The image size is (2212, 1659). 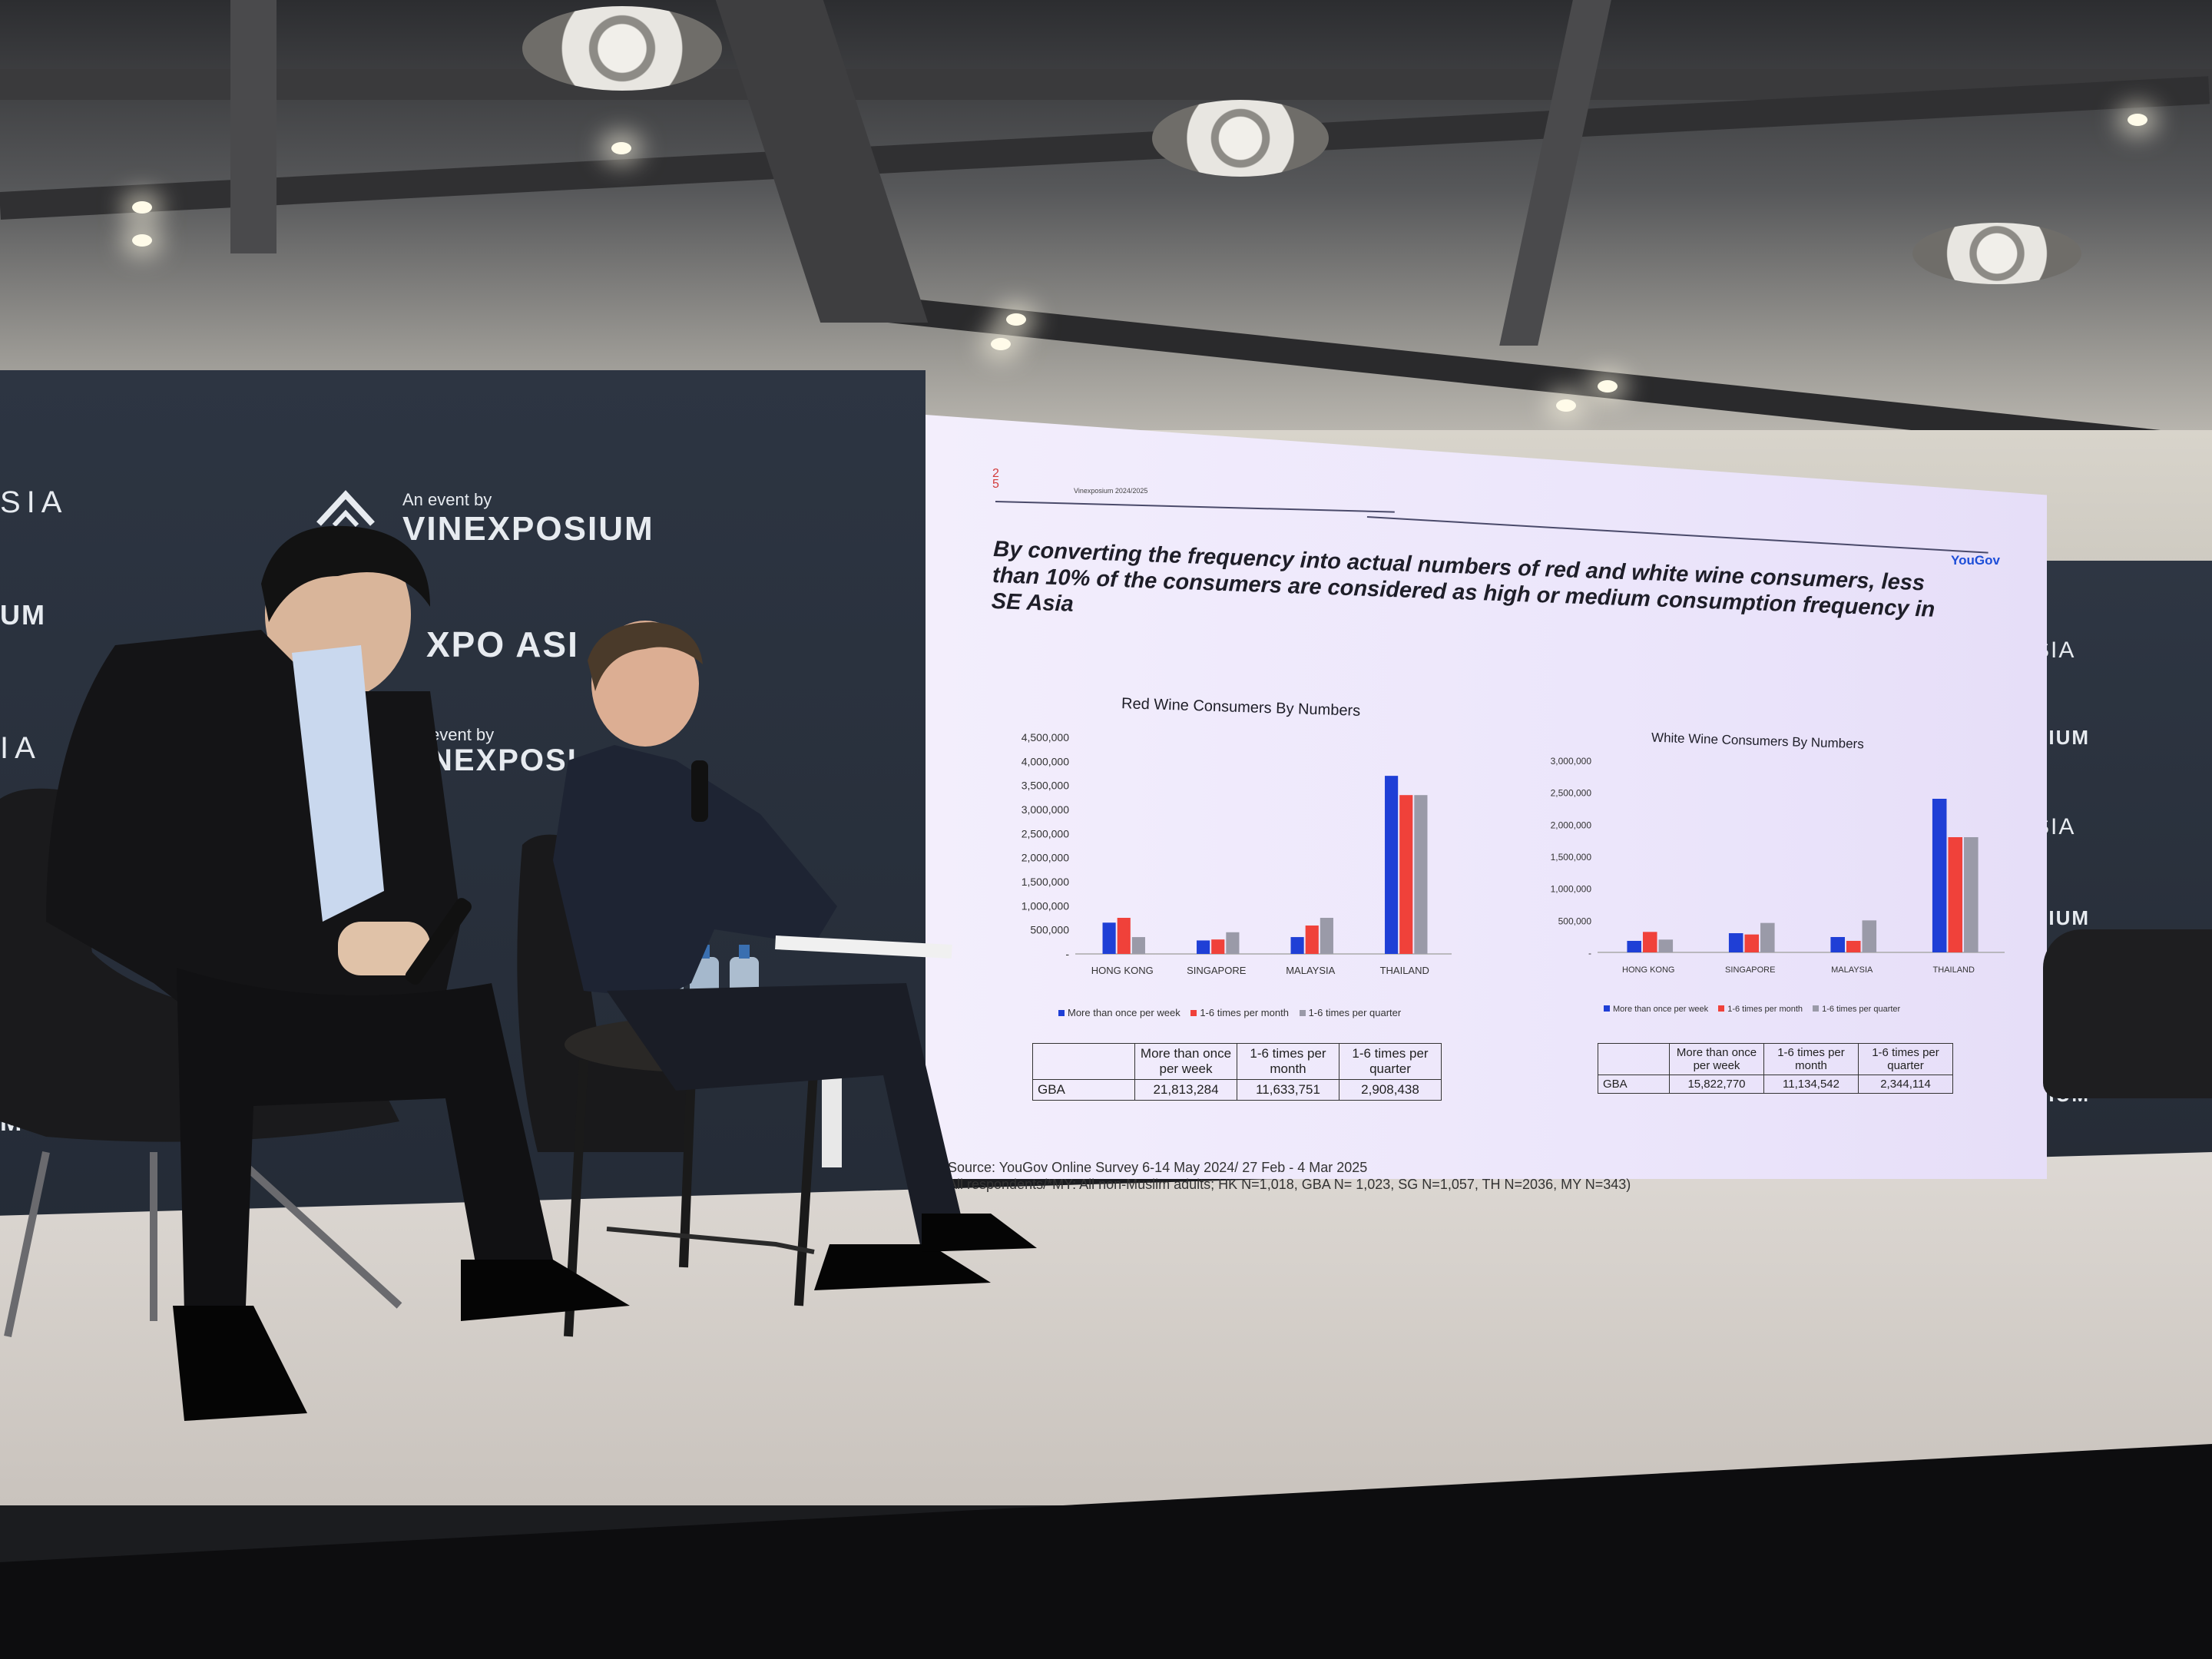 What do you see at coordinates (2120, 891) in the screenshot?
I see `event-backdrop-right: SIA SIUM SIA SIUM SIUM` at bounding box center [2120, 891].